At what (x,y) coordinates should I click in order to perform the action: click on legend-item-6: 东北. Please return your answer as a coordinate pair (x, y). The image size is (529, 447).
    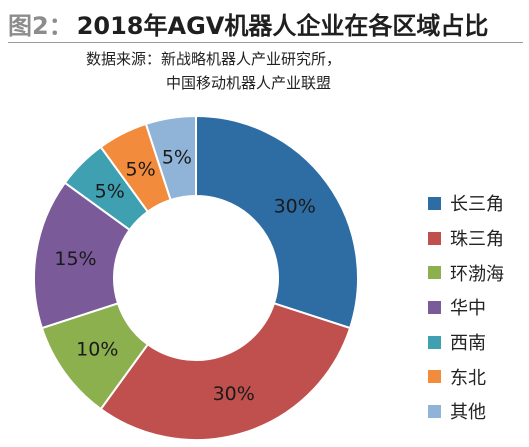
    Looking at the image, I should click on (466, 376).